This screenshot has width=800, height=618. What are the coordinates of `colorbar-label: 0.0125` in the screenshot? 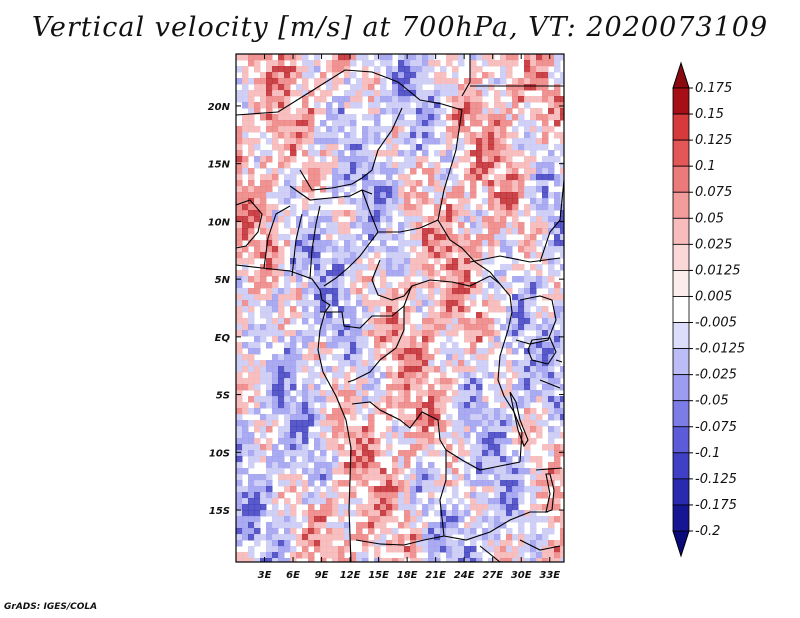 It's located at (718, 270).